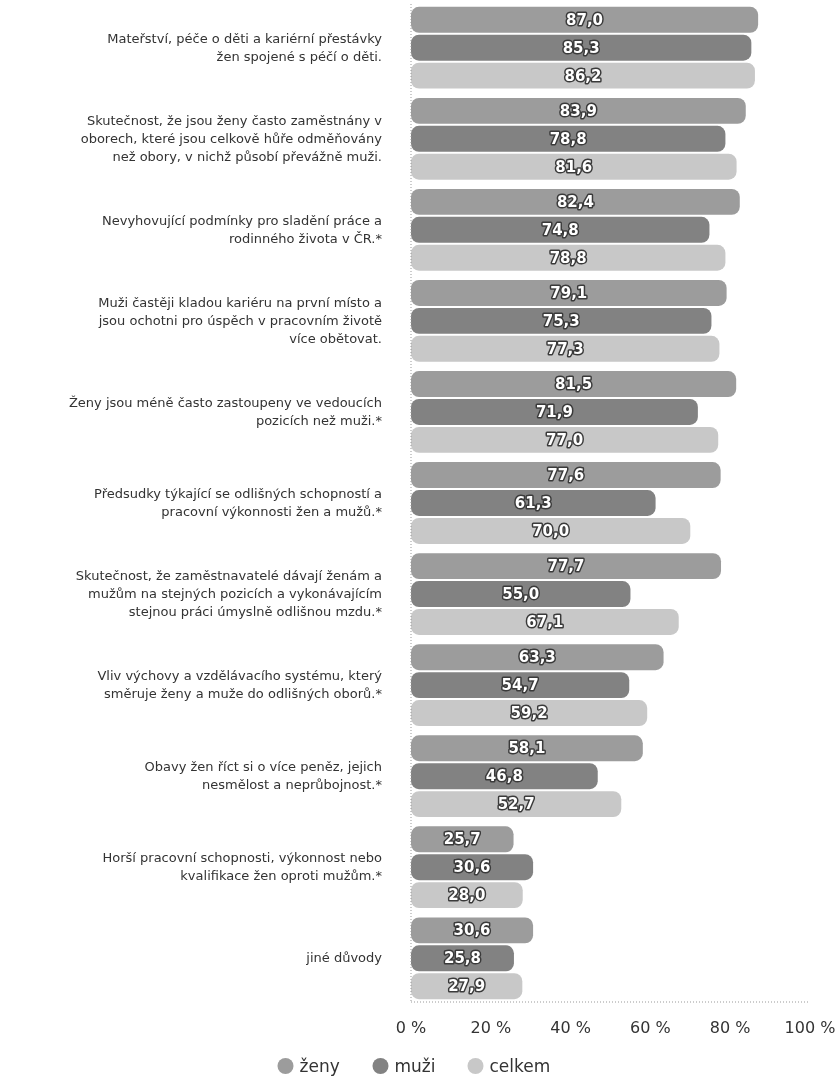  I want to click on data-label: 25,7, so click(462, 839).